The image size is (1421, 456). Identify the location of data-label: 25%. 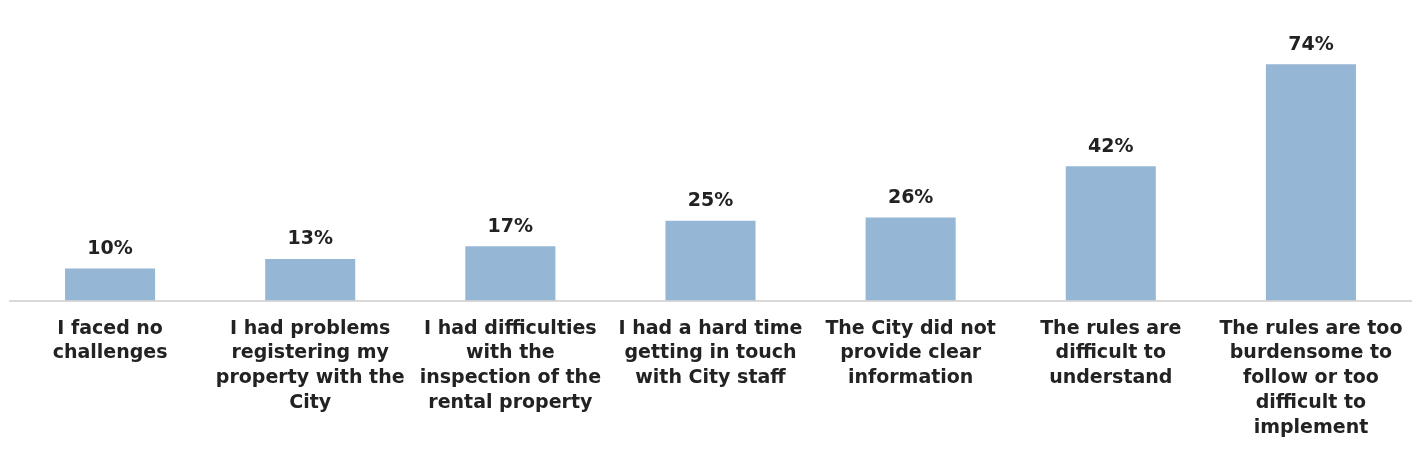
(710, 199).